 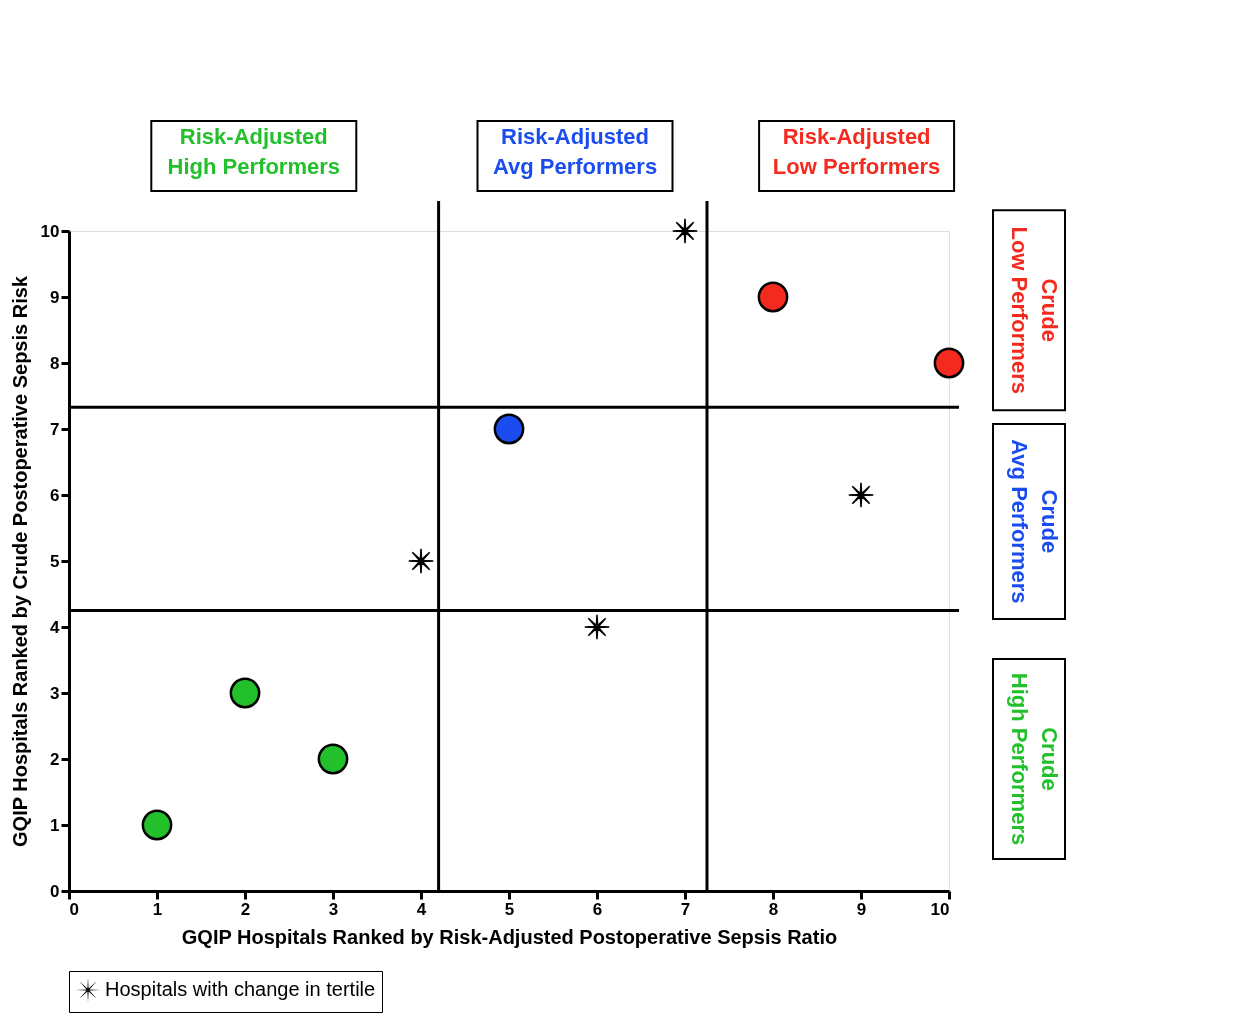 What do you see at coordinates (940, 909) in the screenshot?
I see `x-tick-label: 10` at bounding box center [940, 909].